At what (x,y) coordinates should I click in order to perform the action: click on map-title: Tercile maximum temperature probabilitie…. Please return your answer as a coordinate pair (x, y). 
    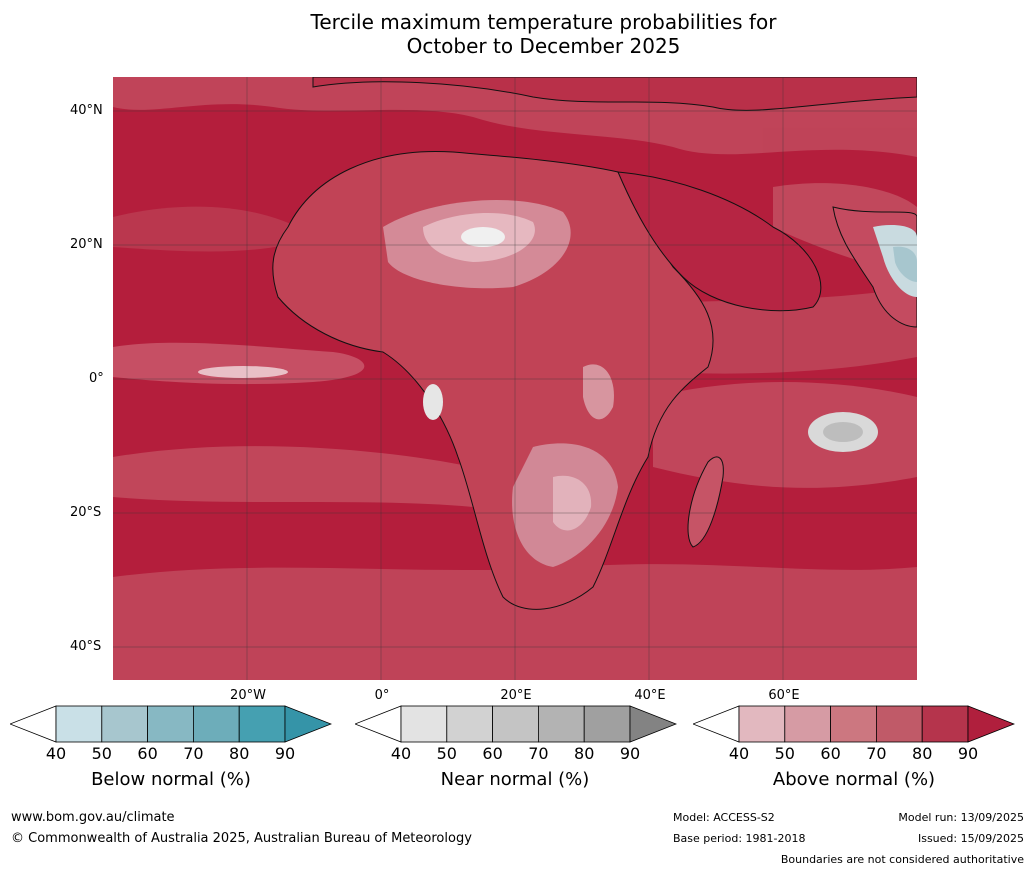
    Looking at the image, I should click on (517, 34).